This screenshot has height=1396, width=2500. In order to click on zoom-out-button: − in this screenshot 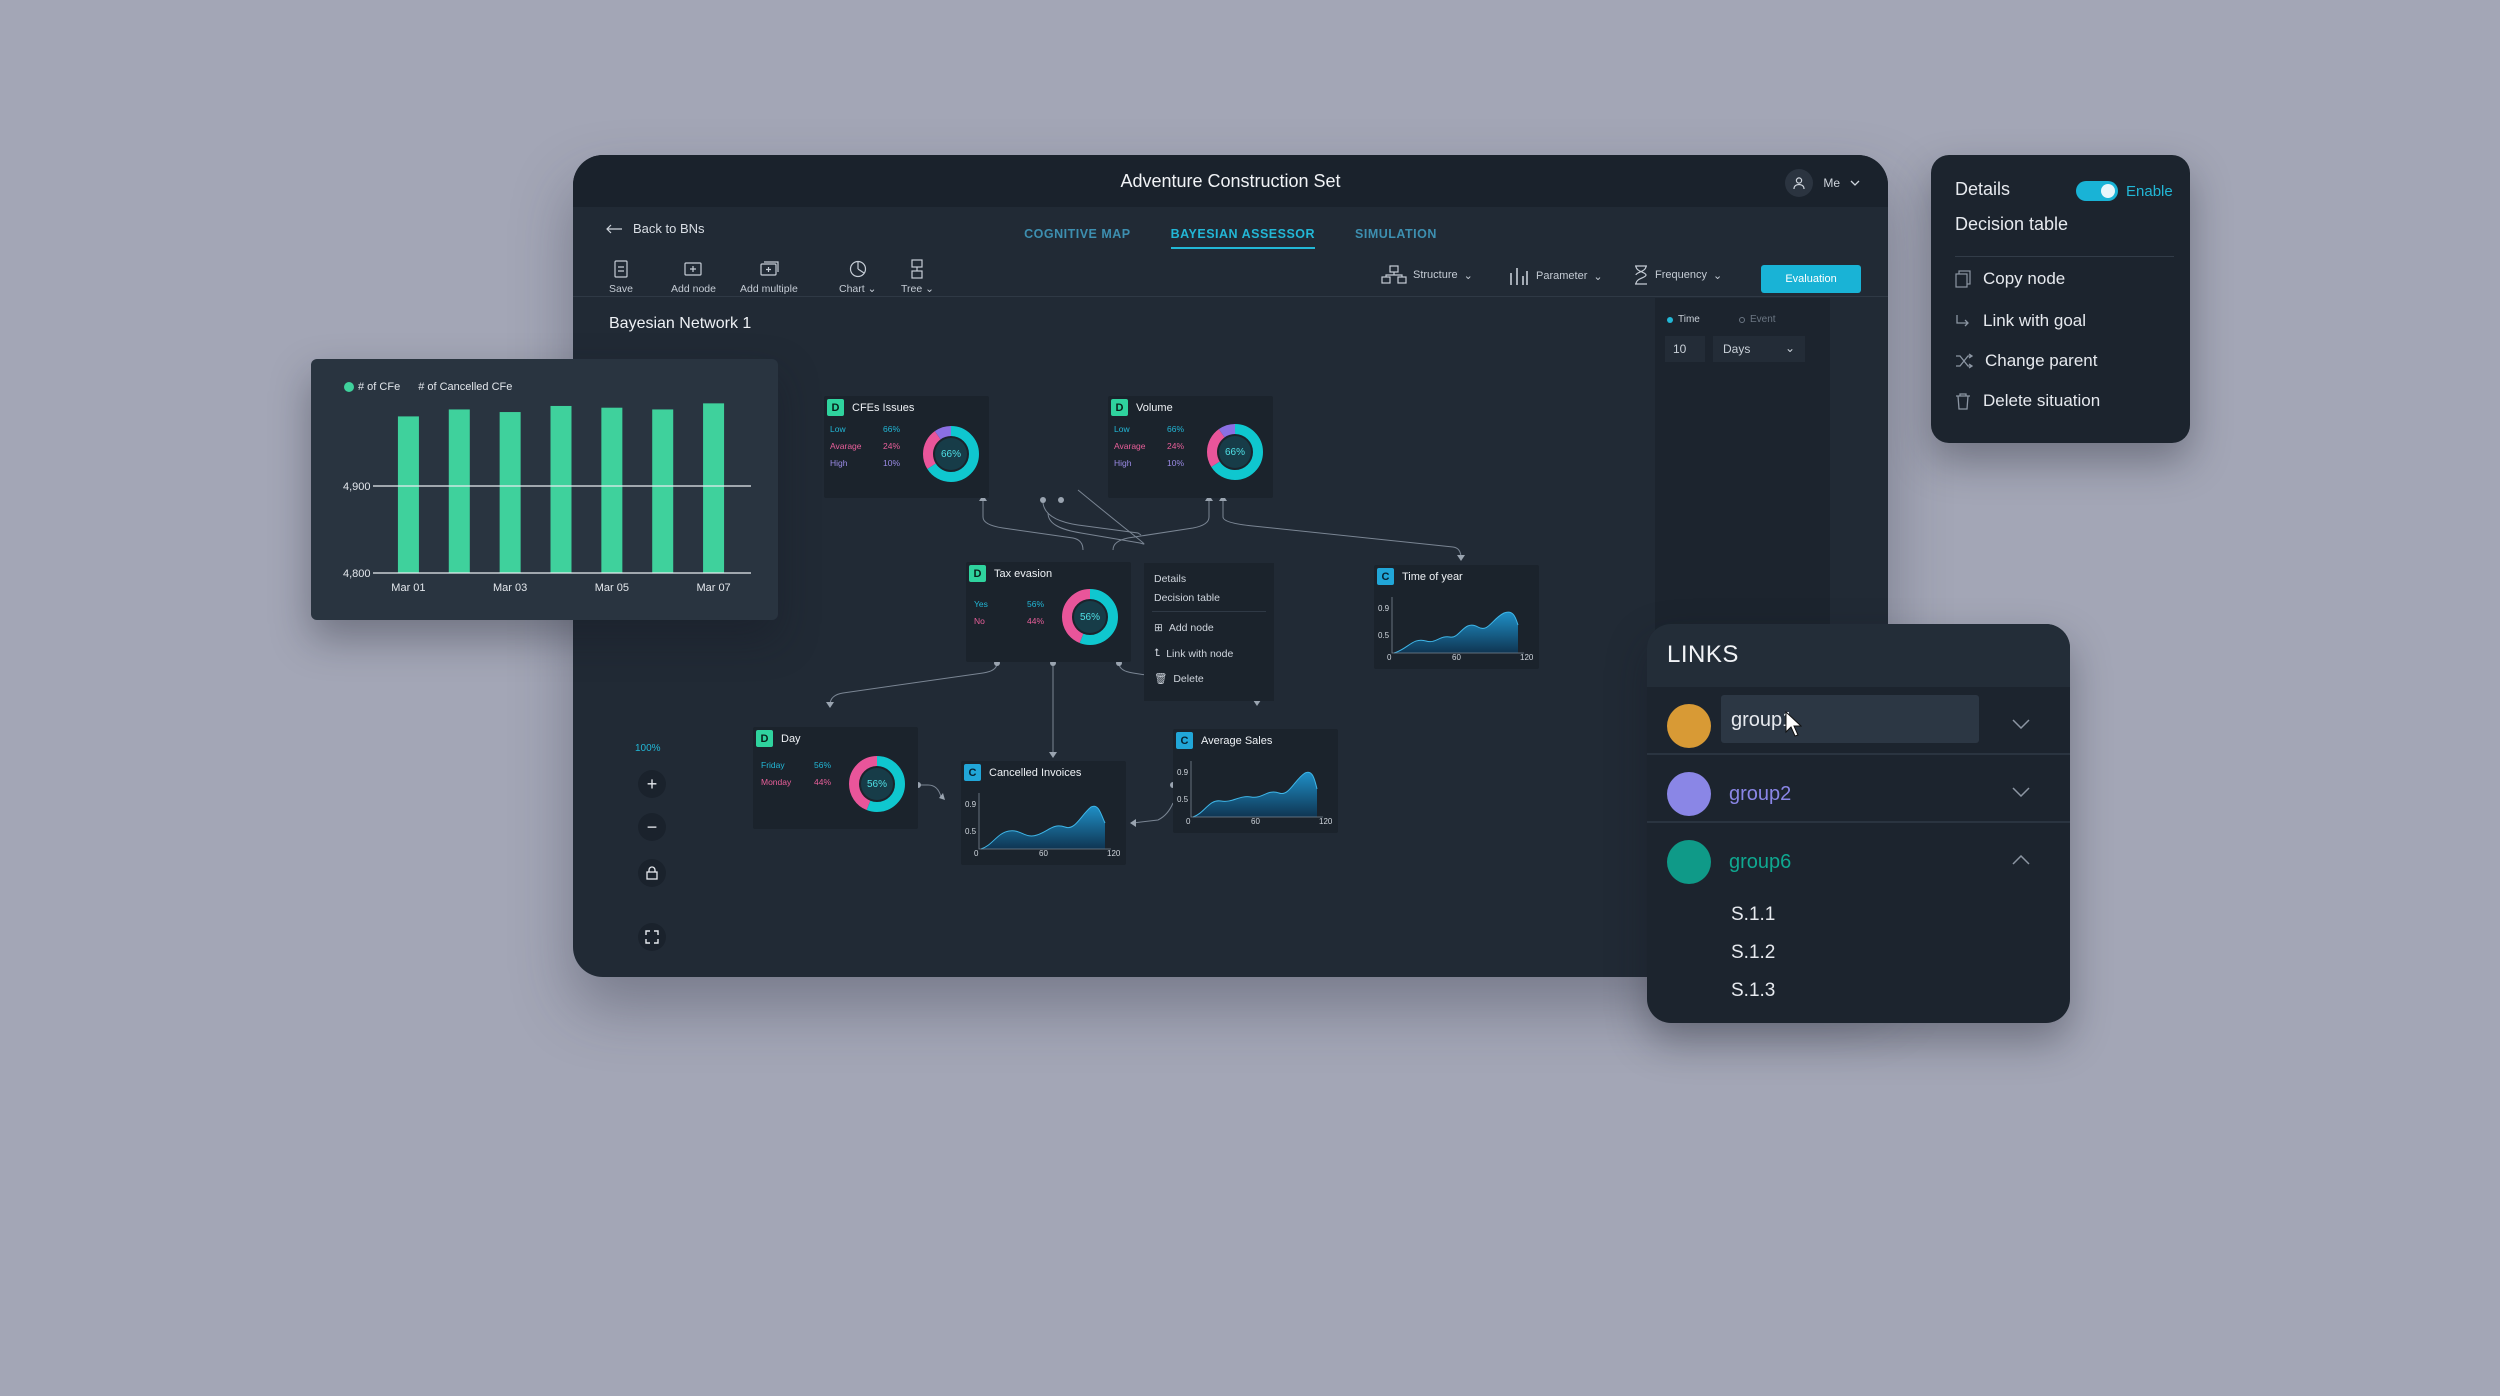, I will do `click(652, 827)`.